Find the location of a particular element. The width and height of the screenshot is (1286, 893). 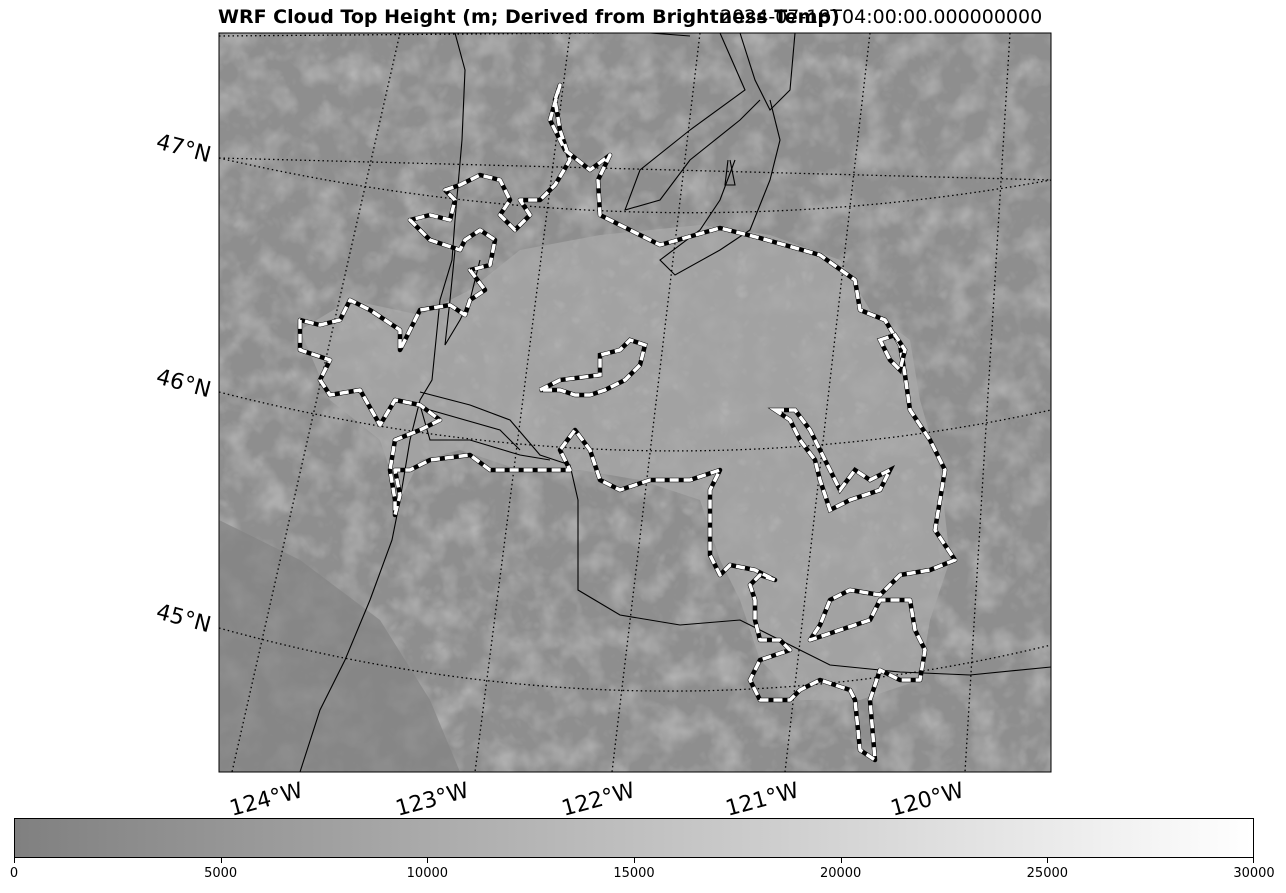

colorbar-tick-label: 0 is located at coordinates (14, 873).